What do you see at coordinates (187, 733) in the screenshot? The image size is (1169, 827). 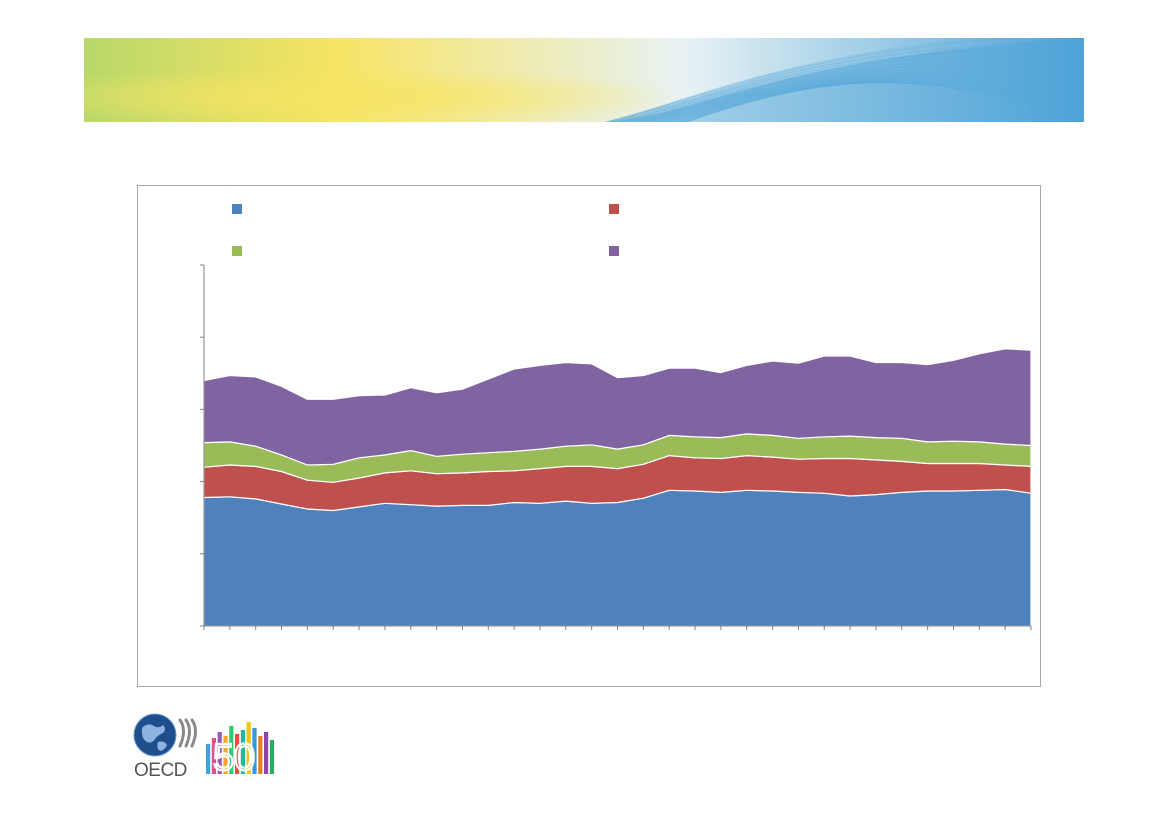 I see `chevrons-icon` at bounding box center [187, 733].